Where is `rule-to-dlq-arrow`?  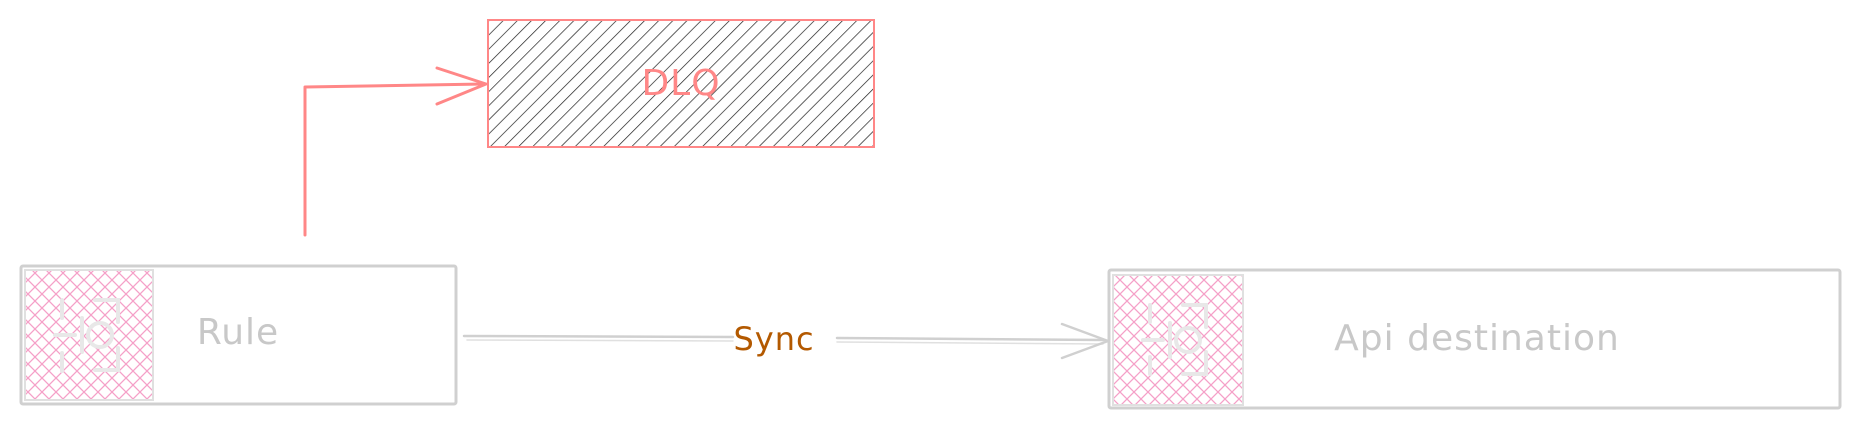 rule-to-dlq-arrow is located at coordinates (395, 151).